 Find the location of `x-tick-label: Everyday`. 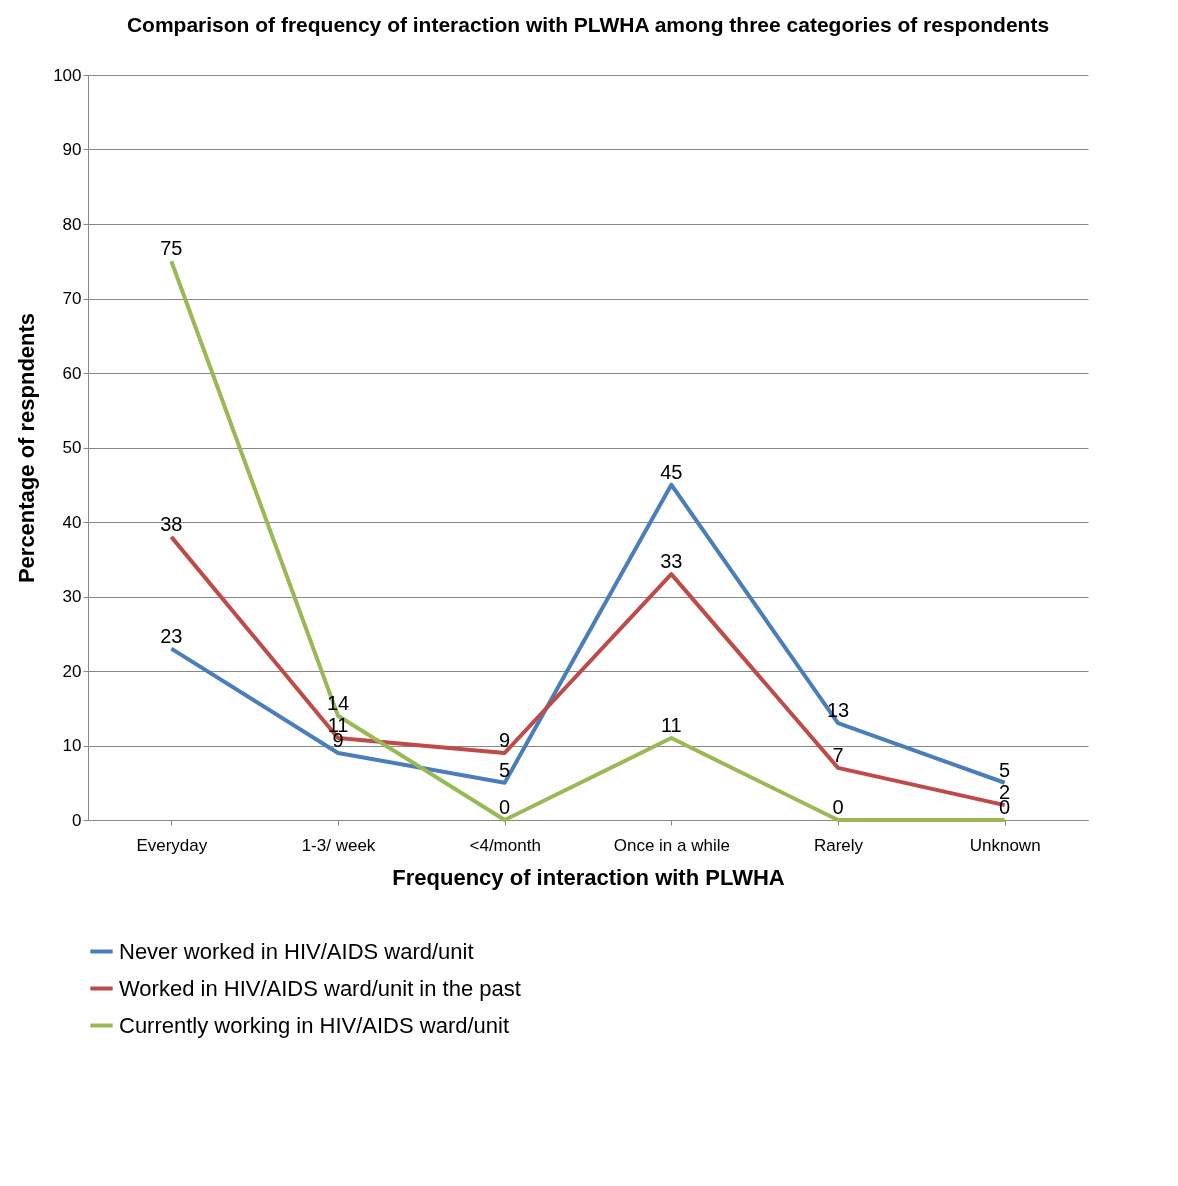

x-tick-label: Everyday is located at coordinates (172, 845).